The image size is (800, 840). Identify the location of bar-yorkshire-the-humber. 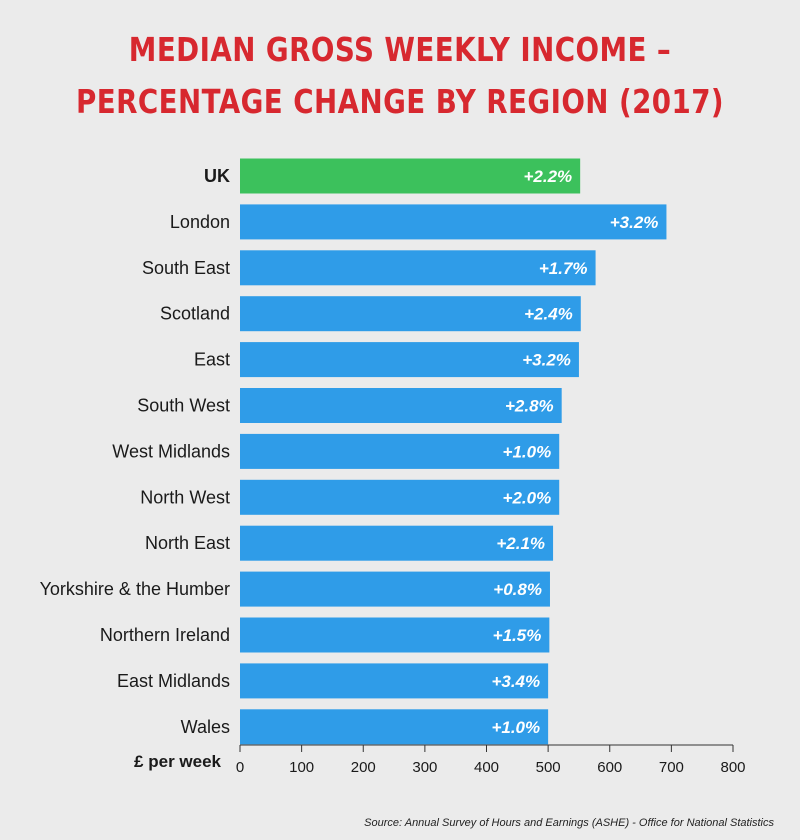
(395, 589).